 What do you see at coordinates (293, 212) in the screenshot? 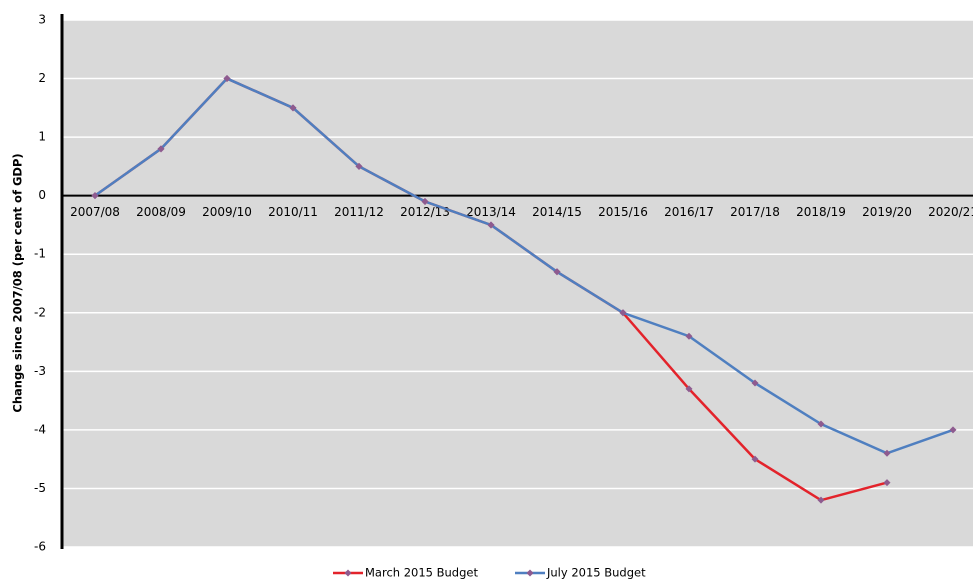
I see `x-tick-label: 2010/11` at bounding box center [293, 212].